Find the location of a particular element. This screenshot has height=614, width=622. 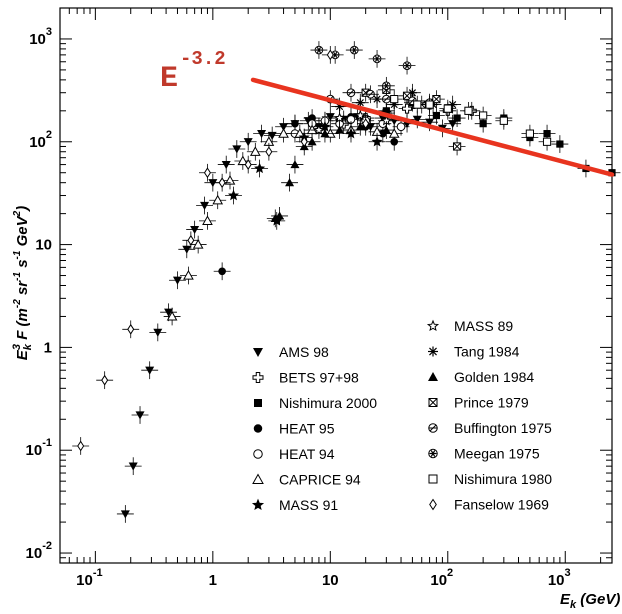

legend-entry: CAPRICE 94 is located at coordinates (306, 480).